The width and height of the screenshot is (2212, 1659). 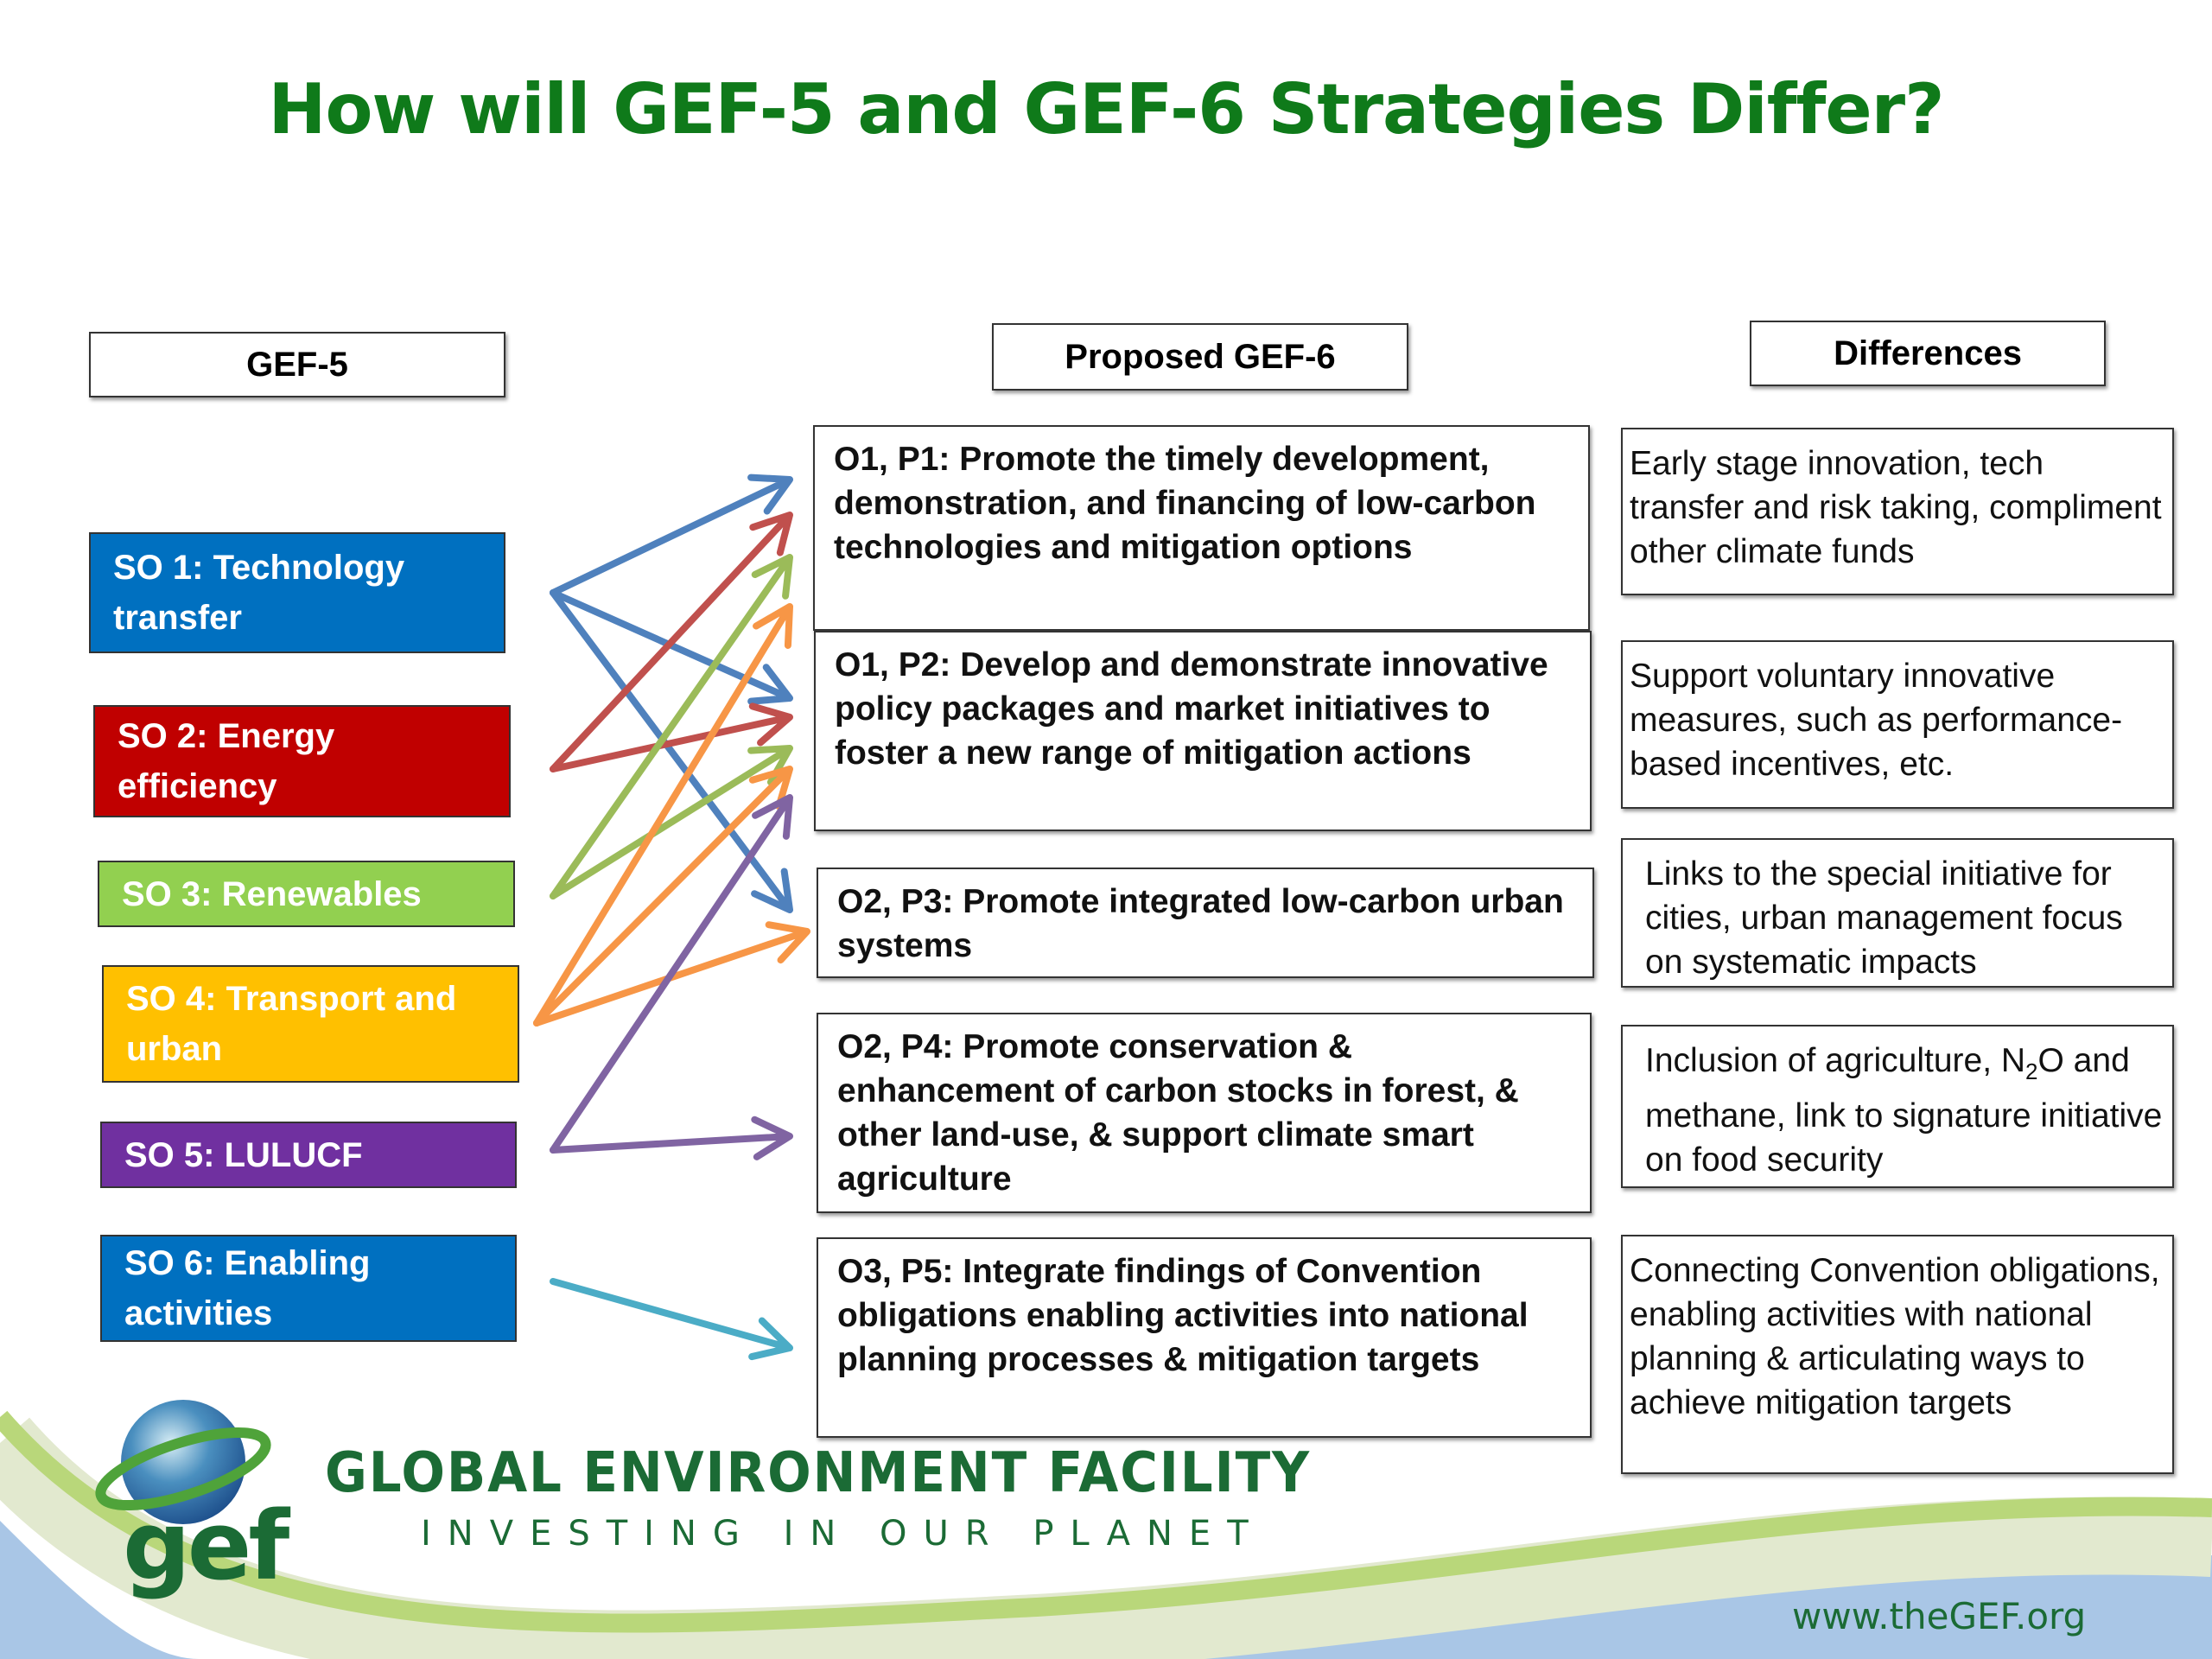 What do you see at coordinates (206, 1546) in the screenshot?
I see `gef-logo-text: gef` at bounding box center [206, 1546].